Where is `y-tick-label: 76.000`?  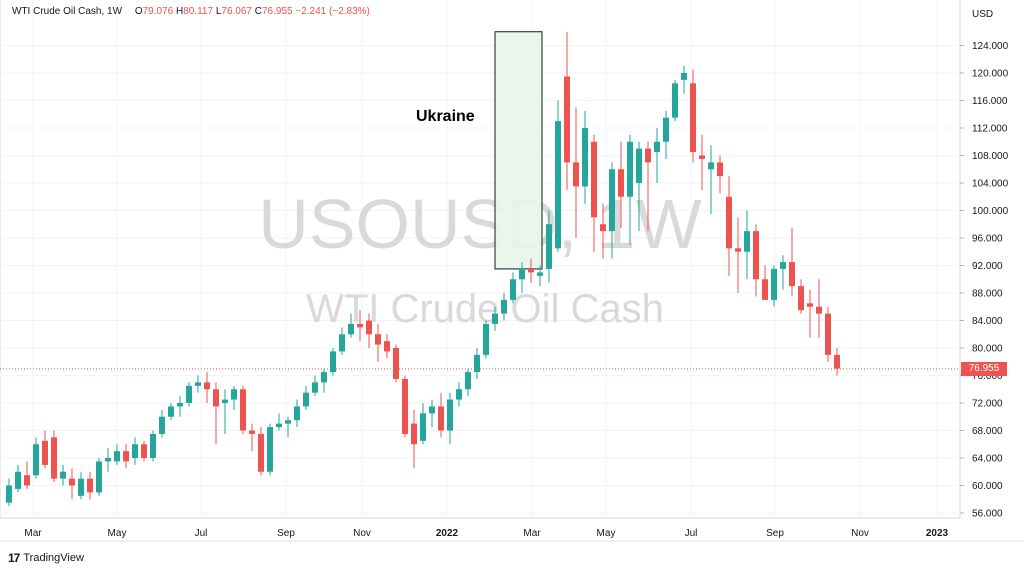 y-tick-label: 76.000 is located at coordinates (987, 376).